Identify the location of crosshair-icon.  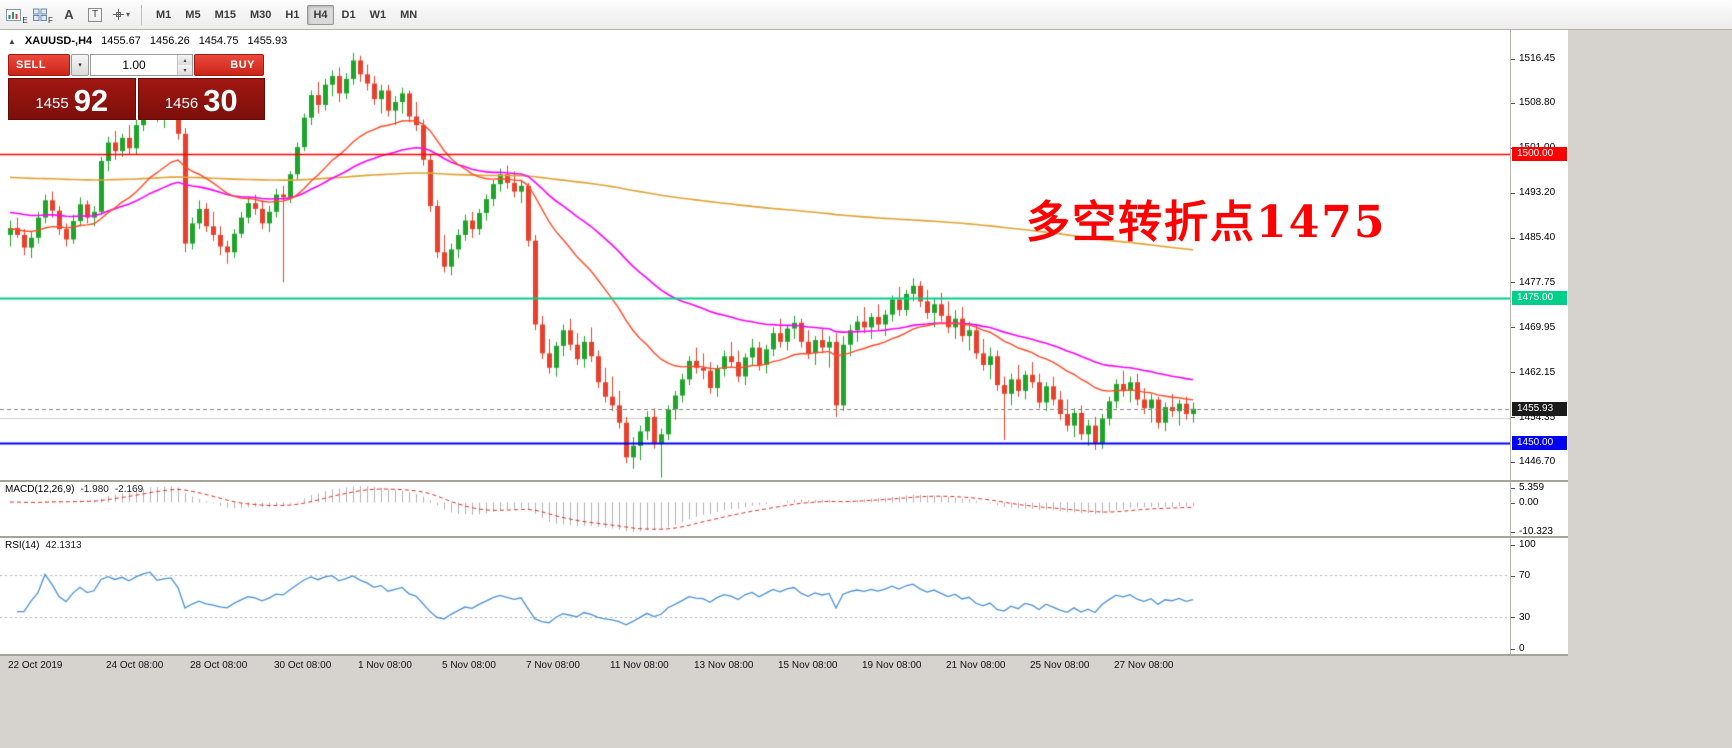
(118, 14).